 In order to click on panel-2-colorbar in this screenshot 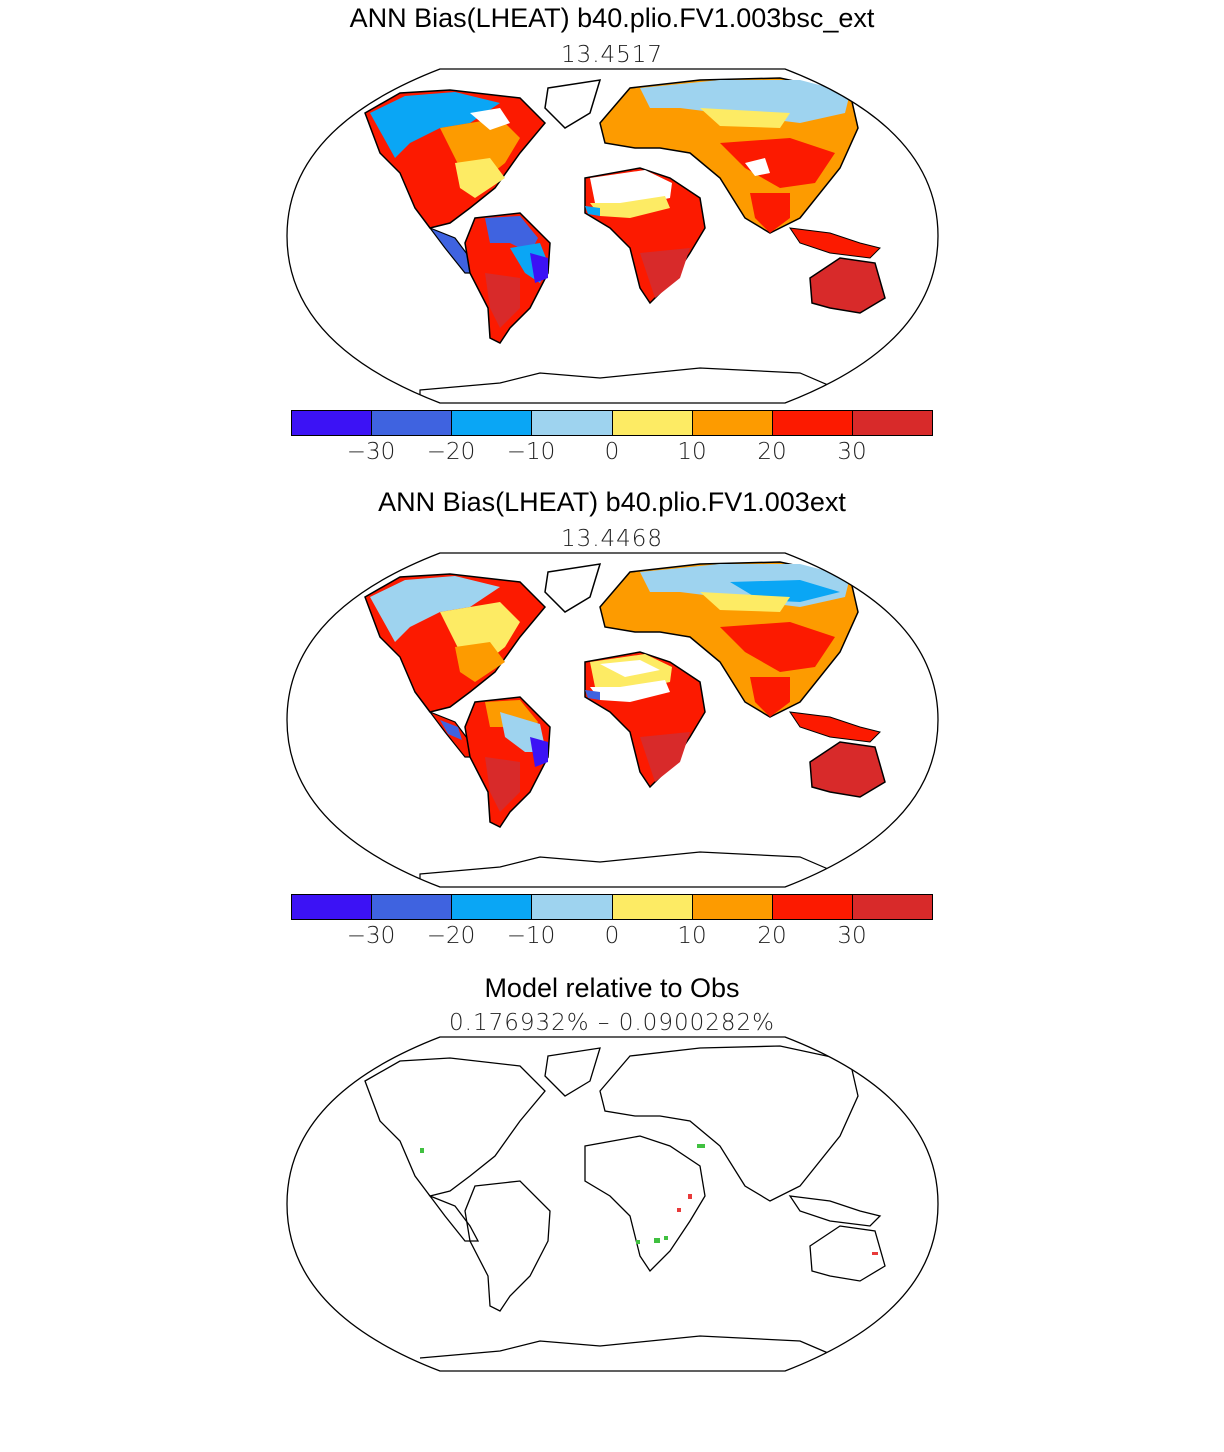, I will do `click(612, 907)`.